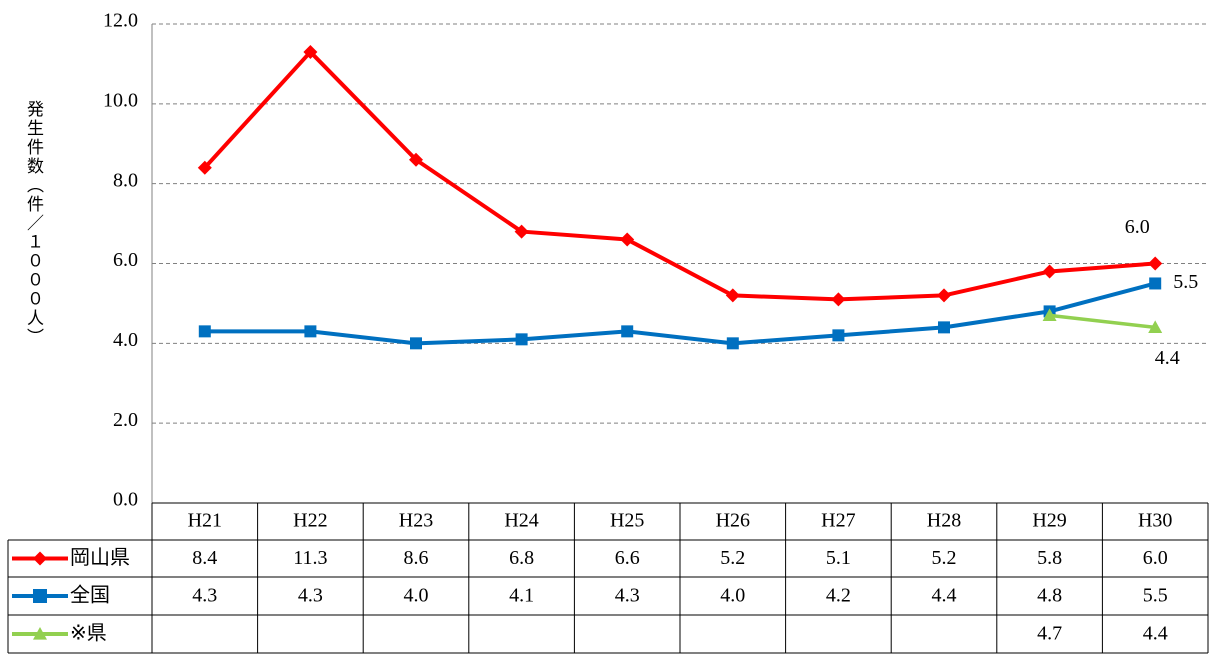  What do you see at coordinates (627, 558) in the screenshot?
I see `table-cell: 6.6` at bounding box center [627, 558].